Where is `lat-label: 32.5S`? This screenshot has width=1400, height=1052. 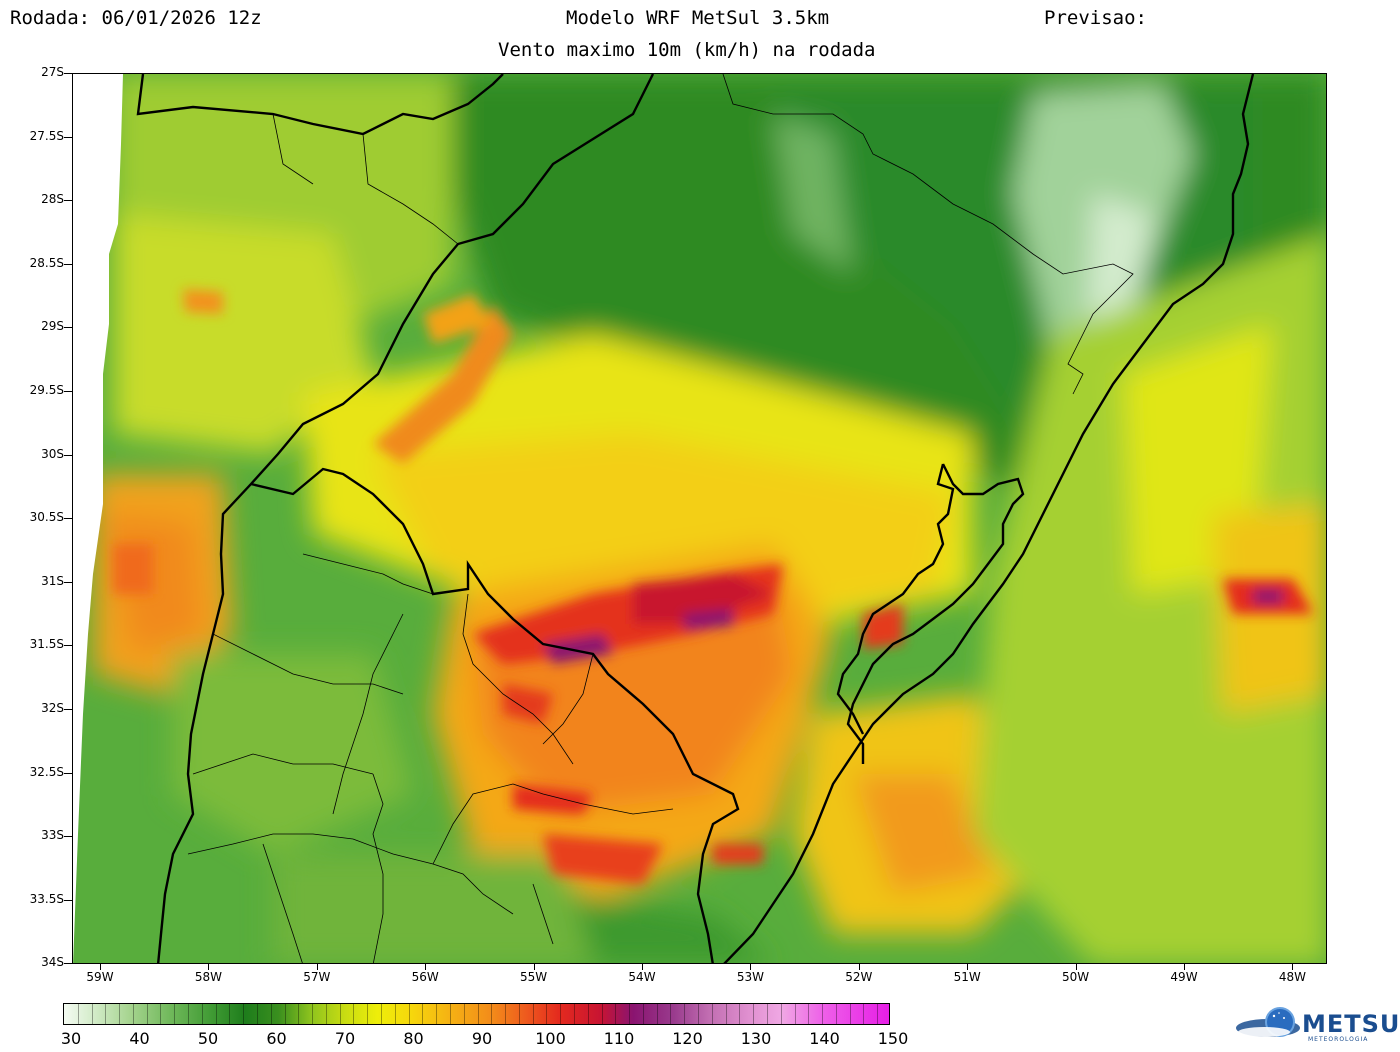 lat-label: 32.5S is located at coordinates (46, 771).